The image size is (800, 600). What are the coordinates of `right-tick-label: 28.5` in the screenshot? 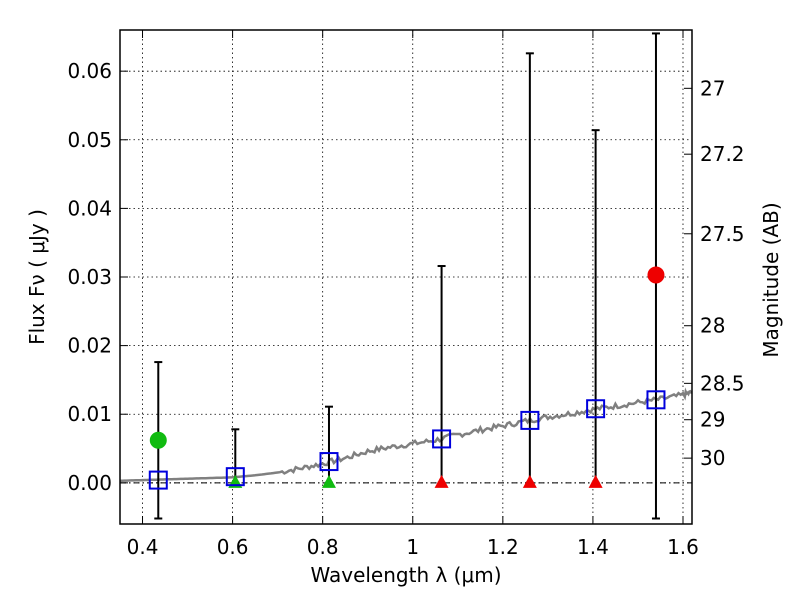 It's located at (722, 383).